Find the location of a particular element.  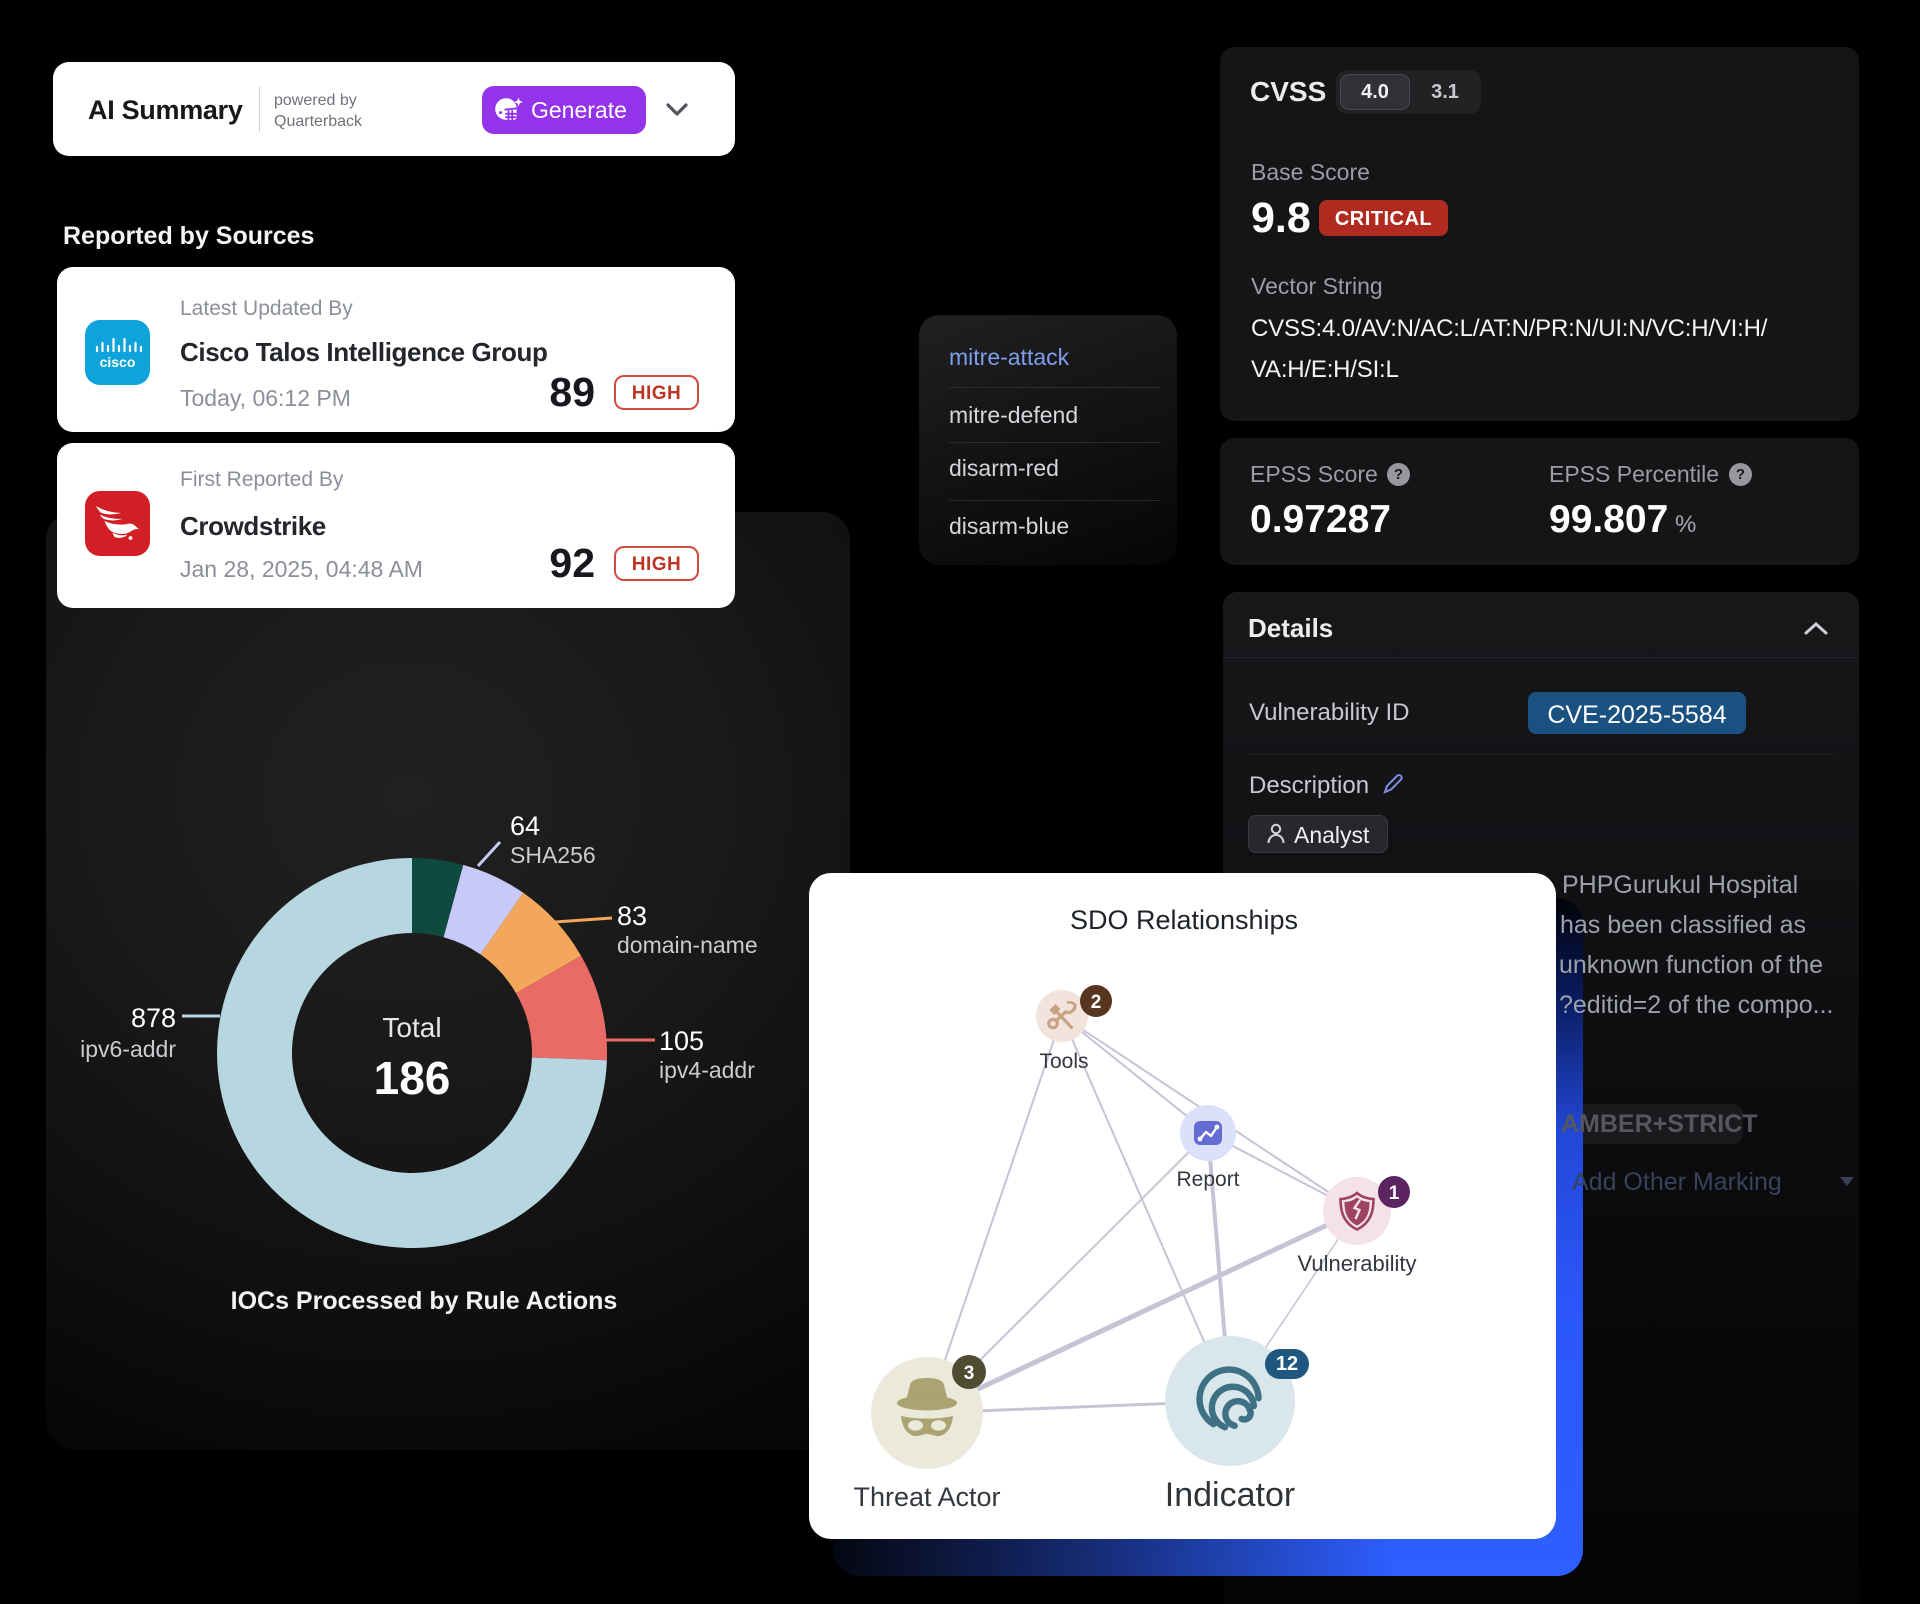

svg-text: cisco is located at coordinates (118, 361).